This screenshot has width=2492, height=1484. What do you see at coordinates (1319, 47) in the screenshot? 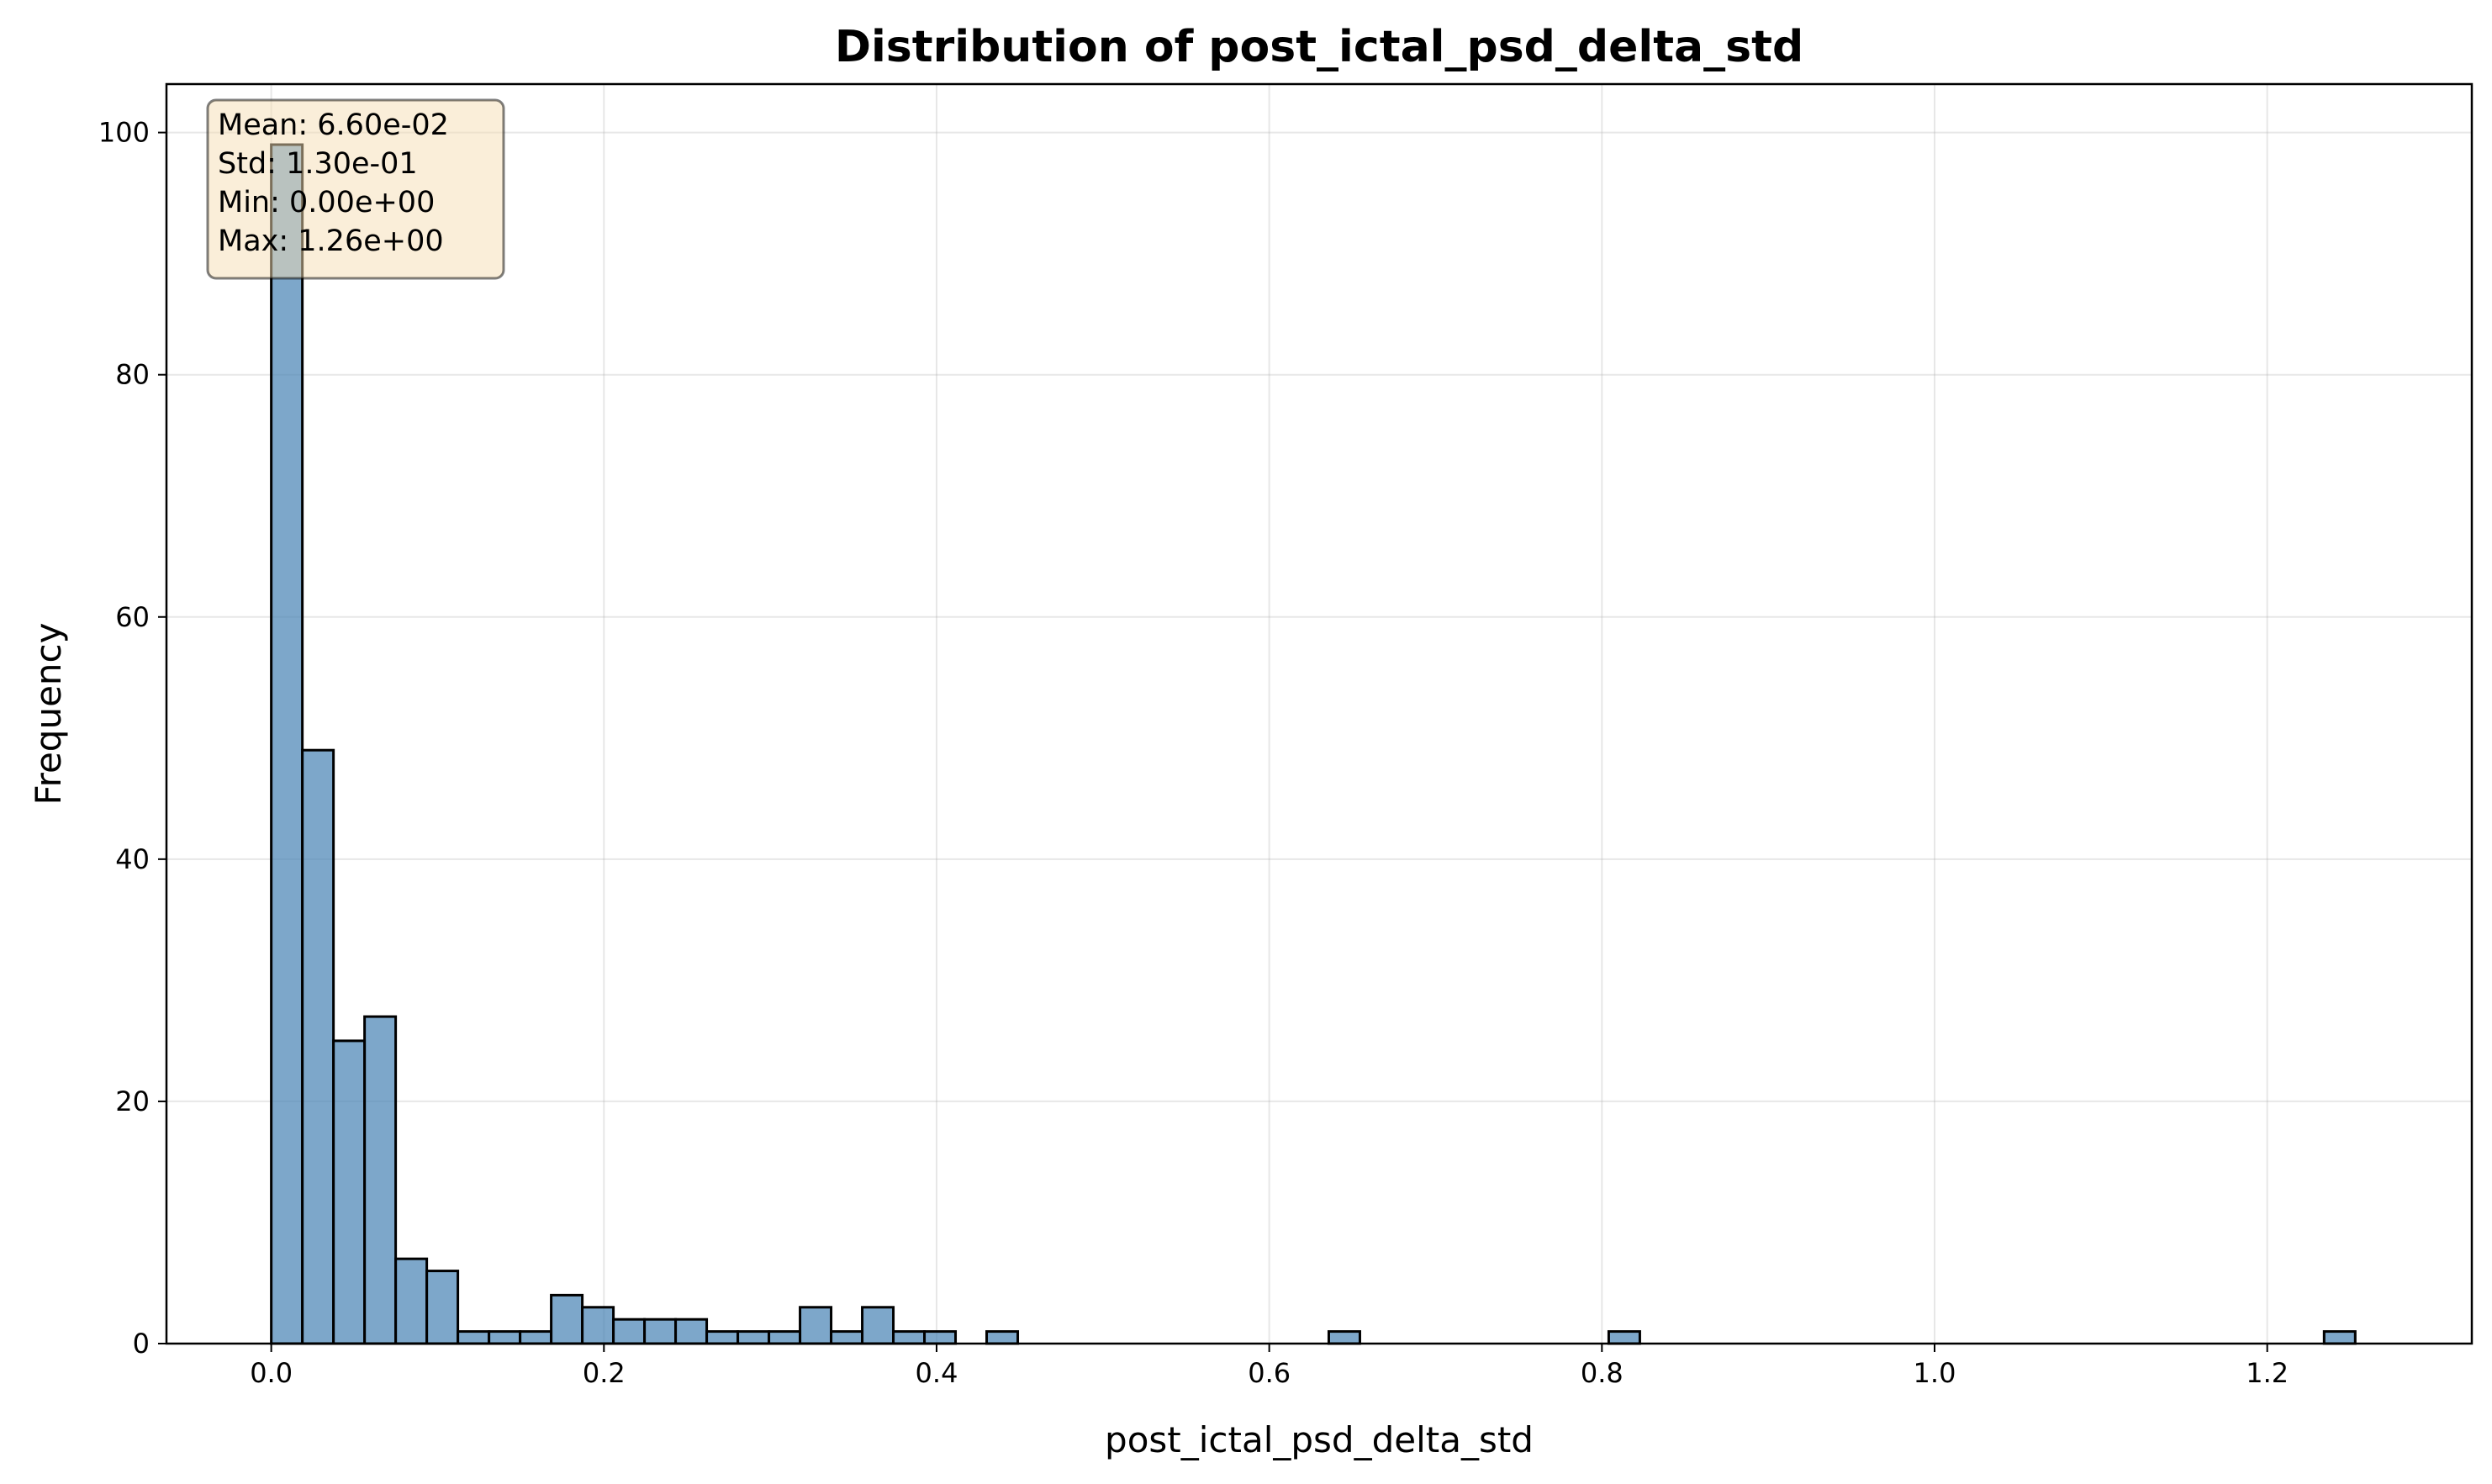
I see `chart-title: Distribution of post_ictal_psd_delta_std` at bounding box center [1319, 47].